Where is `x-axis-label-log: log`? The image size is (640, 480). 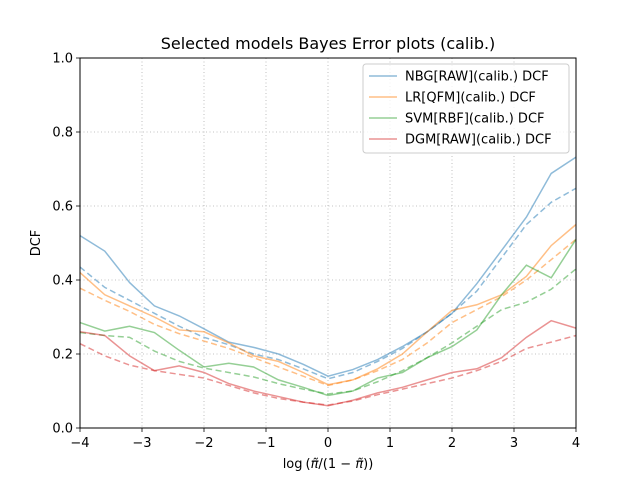 x-axis-label-log: log is located at coordinates (293, 464).